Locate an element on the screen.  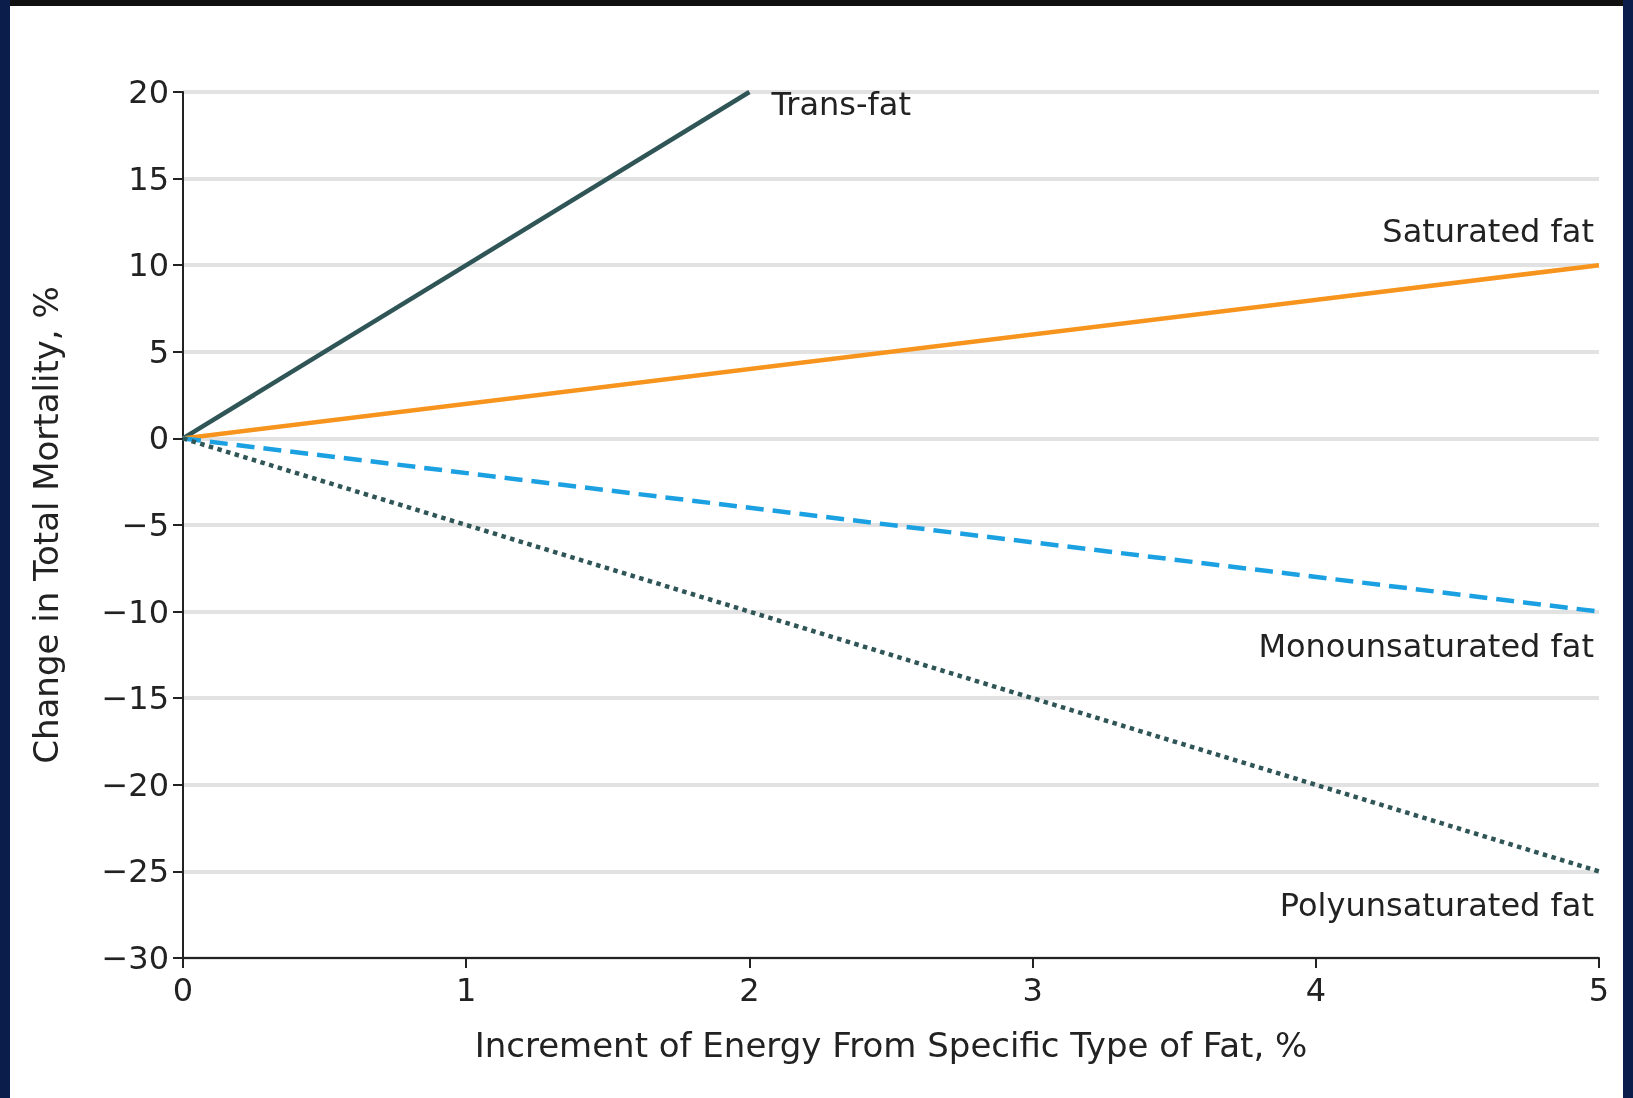
x-tick-label: 5 is located at coordinates (1599, 990).